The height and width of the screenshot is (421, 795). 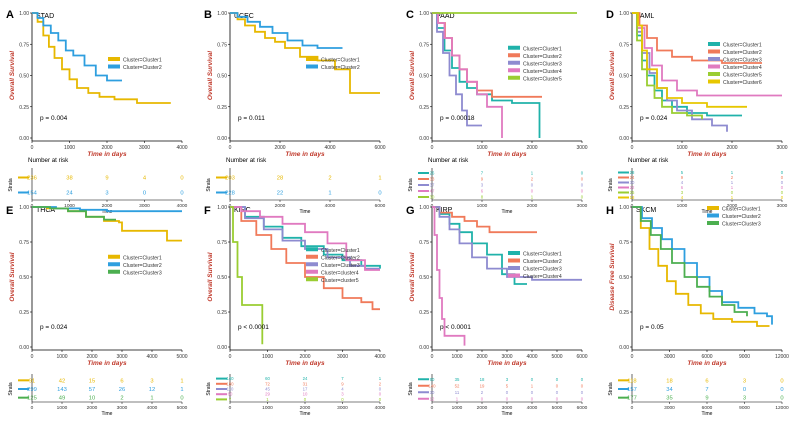 I want to click on panel-e-risk-count: 15, so click(x=92, y=381).